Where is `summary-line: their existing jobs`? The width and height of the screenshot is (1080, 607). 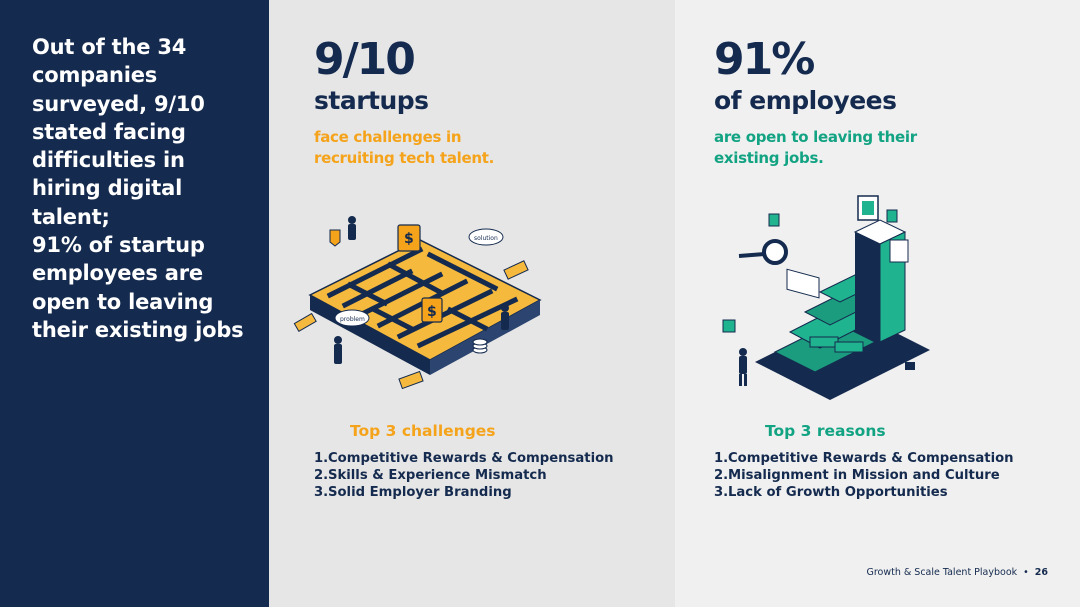 summary-line: their existing jobs is located at coordinates (138, 329).